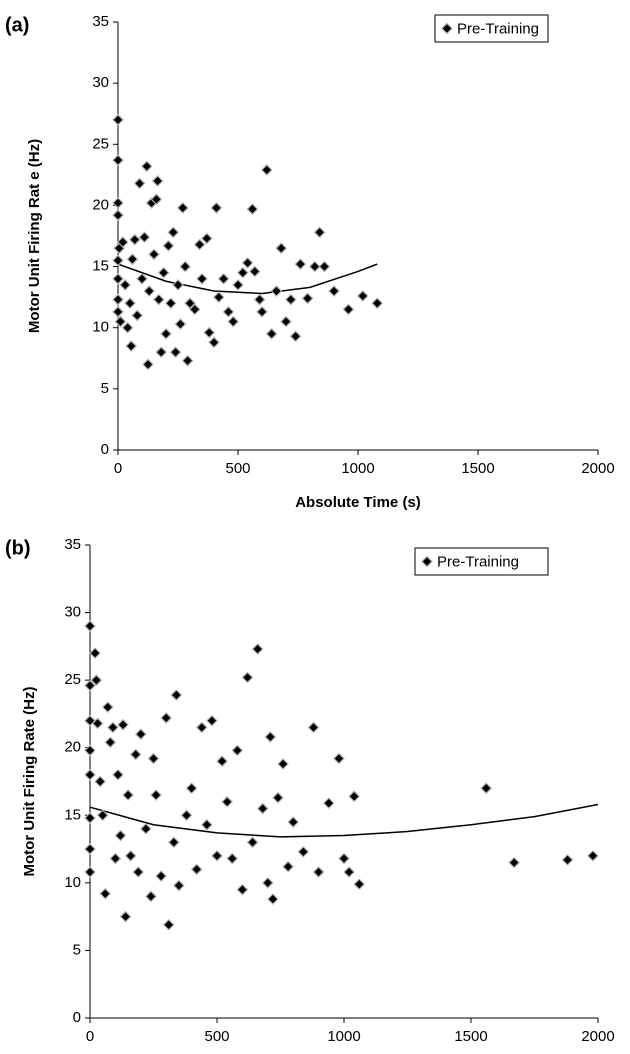 The image size is (630, 1054). Describe the element at coordinates (34, 236) in the screenshot. I see `y-axis-title: Motor Unit Firing Rat e (Hz)` at that location.